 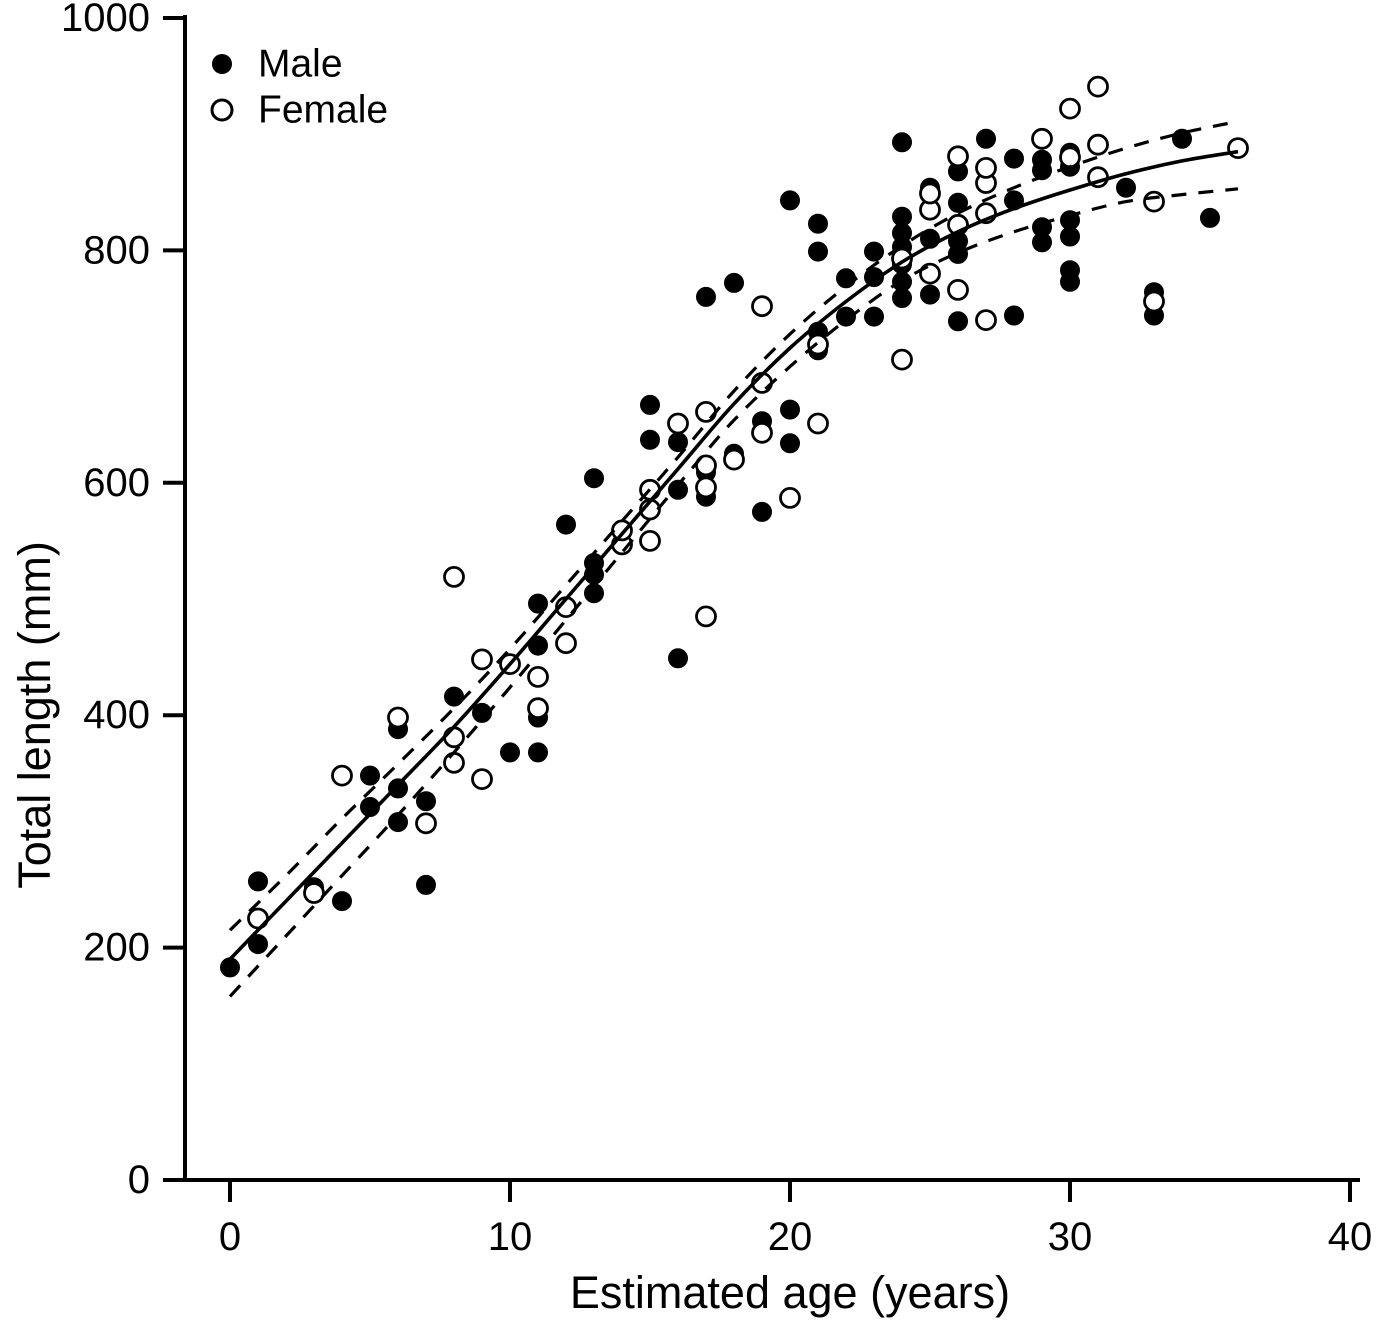 I want to click on x-tick-label: 20, so click(x=790, y=1237).